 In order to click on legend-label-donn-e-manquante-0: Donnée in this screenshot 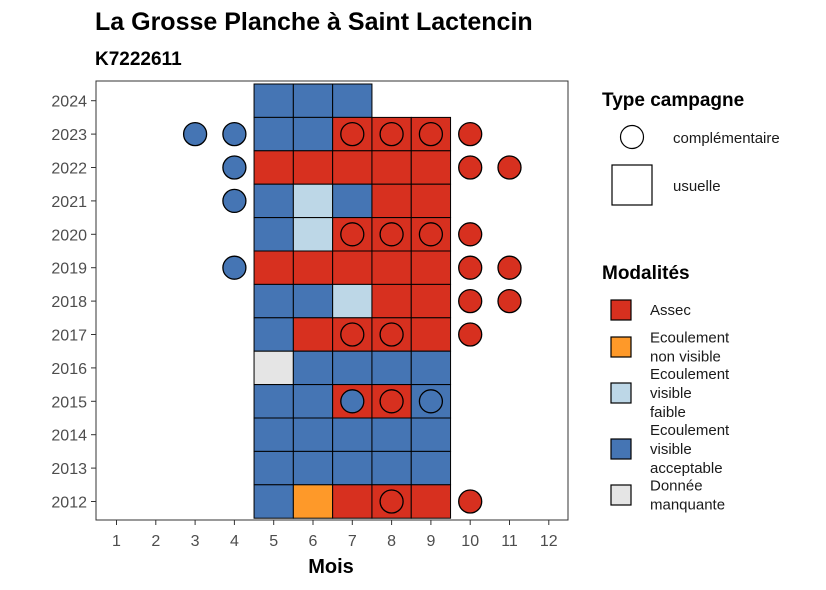, I will do `click(676, 486)`.